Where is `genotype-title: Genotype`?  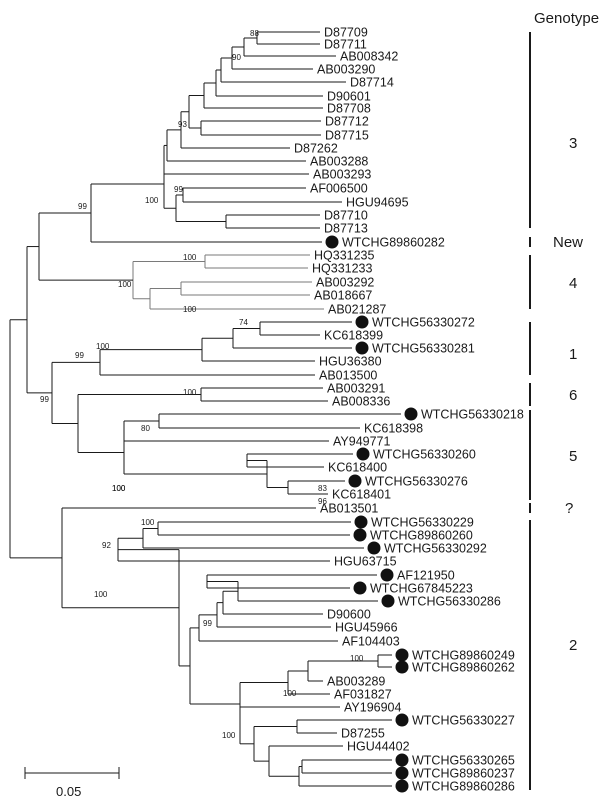
genotype-title: Genotype is located at coordinates (566, 18).